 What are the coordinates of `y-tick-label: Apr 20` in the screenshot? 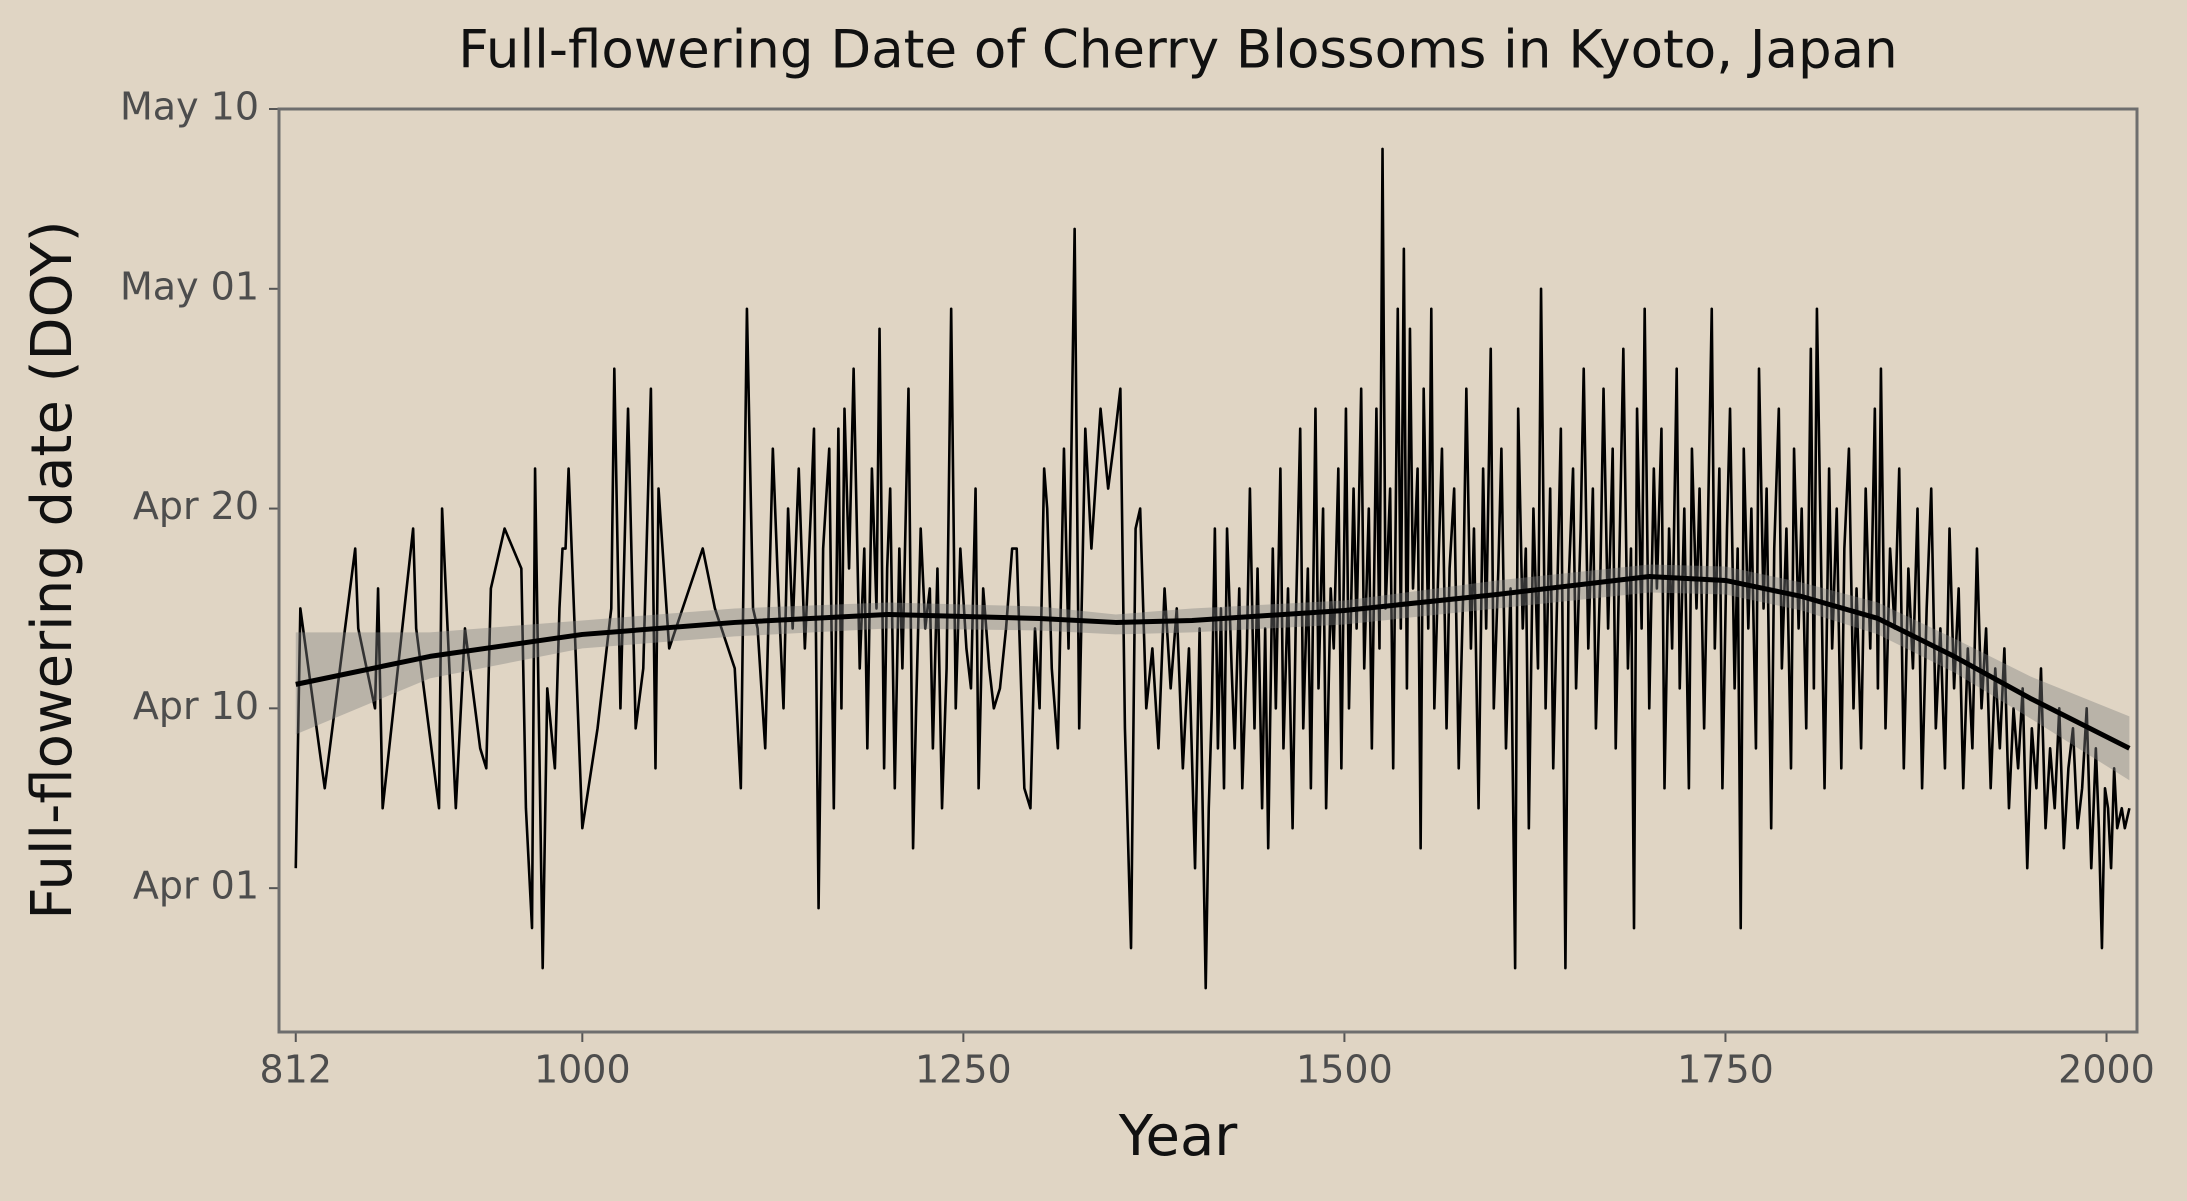 It's located at (196, 506).